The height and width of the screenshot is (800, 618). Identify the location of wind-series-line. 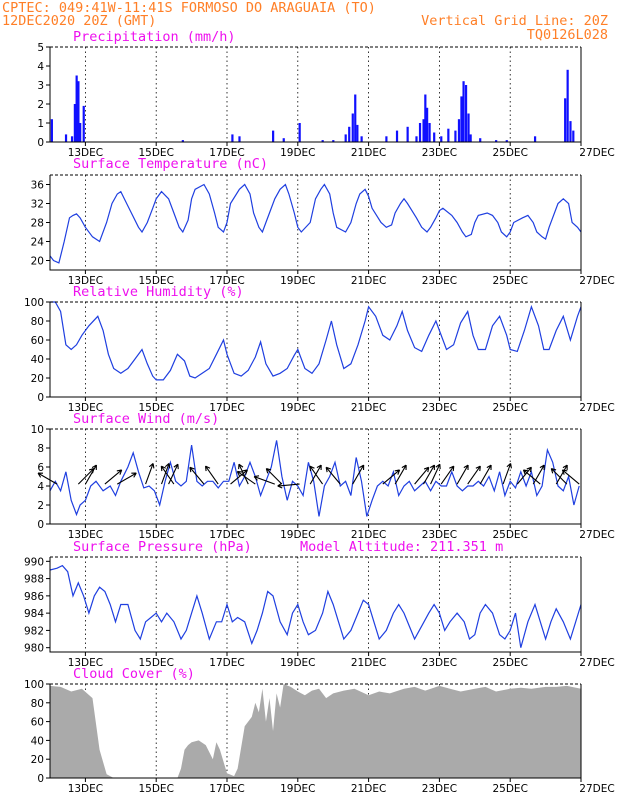
(314, 478).